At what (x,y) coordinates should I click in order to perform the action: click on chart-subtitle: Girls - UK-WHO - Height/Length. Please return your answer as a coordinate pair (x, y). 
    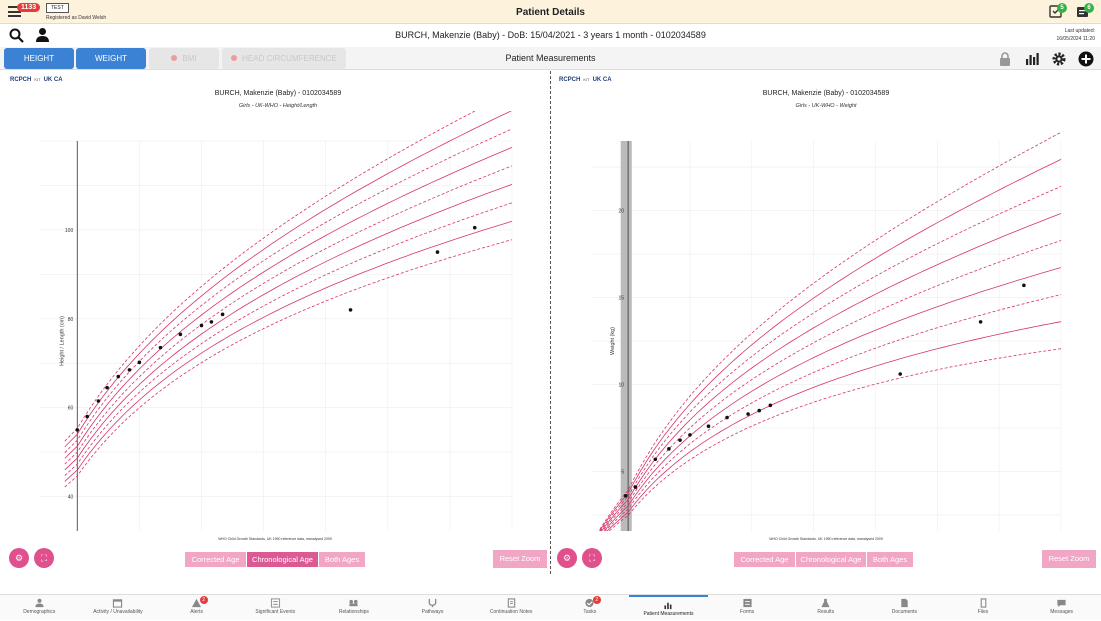
    Looking at the image, I should click on (278, 106).